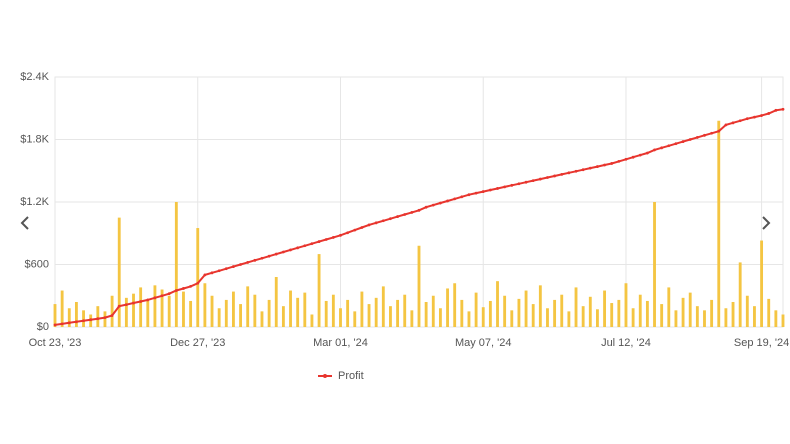 This screenshot has width=790, height=444. What do you see at coordinates (24, 223) in the screenshot?
I see `prev-arrow` at bounding box center [24, 223].